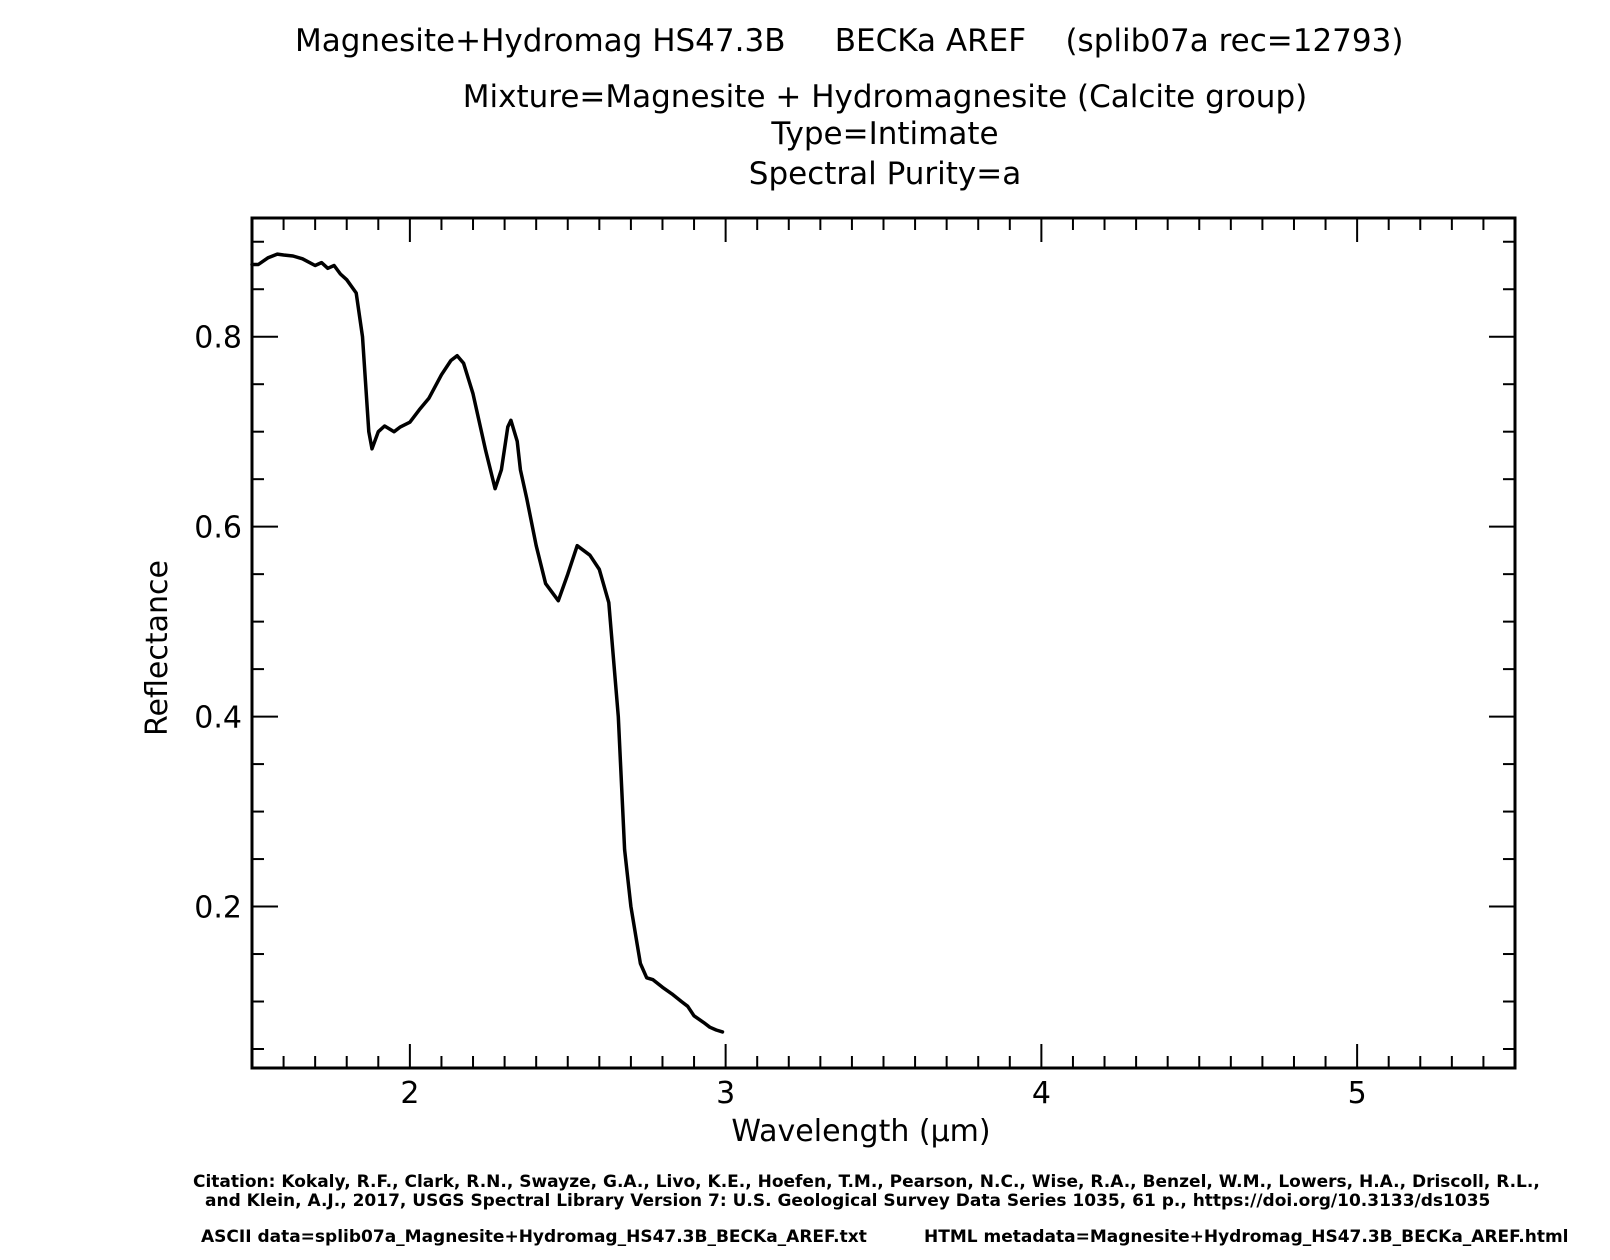 The image size is (1610, 1260). What do you see at coordinates (885, 134) in the screenshot?
I see `chart-subtitle-type: Type=Intimate` at bounding box center [885, 134].